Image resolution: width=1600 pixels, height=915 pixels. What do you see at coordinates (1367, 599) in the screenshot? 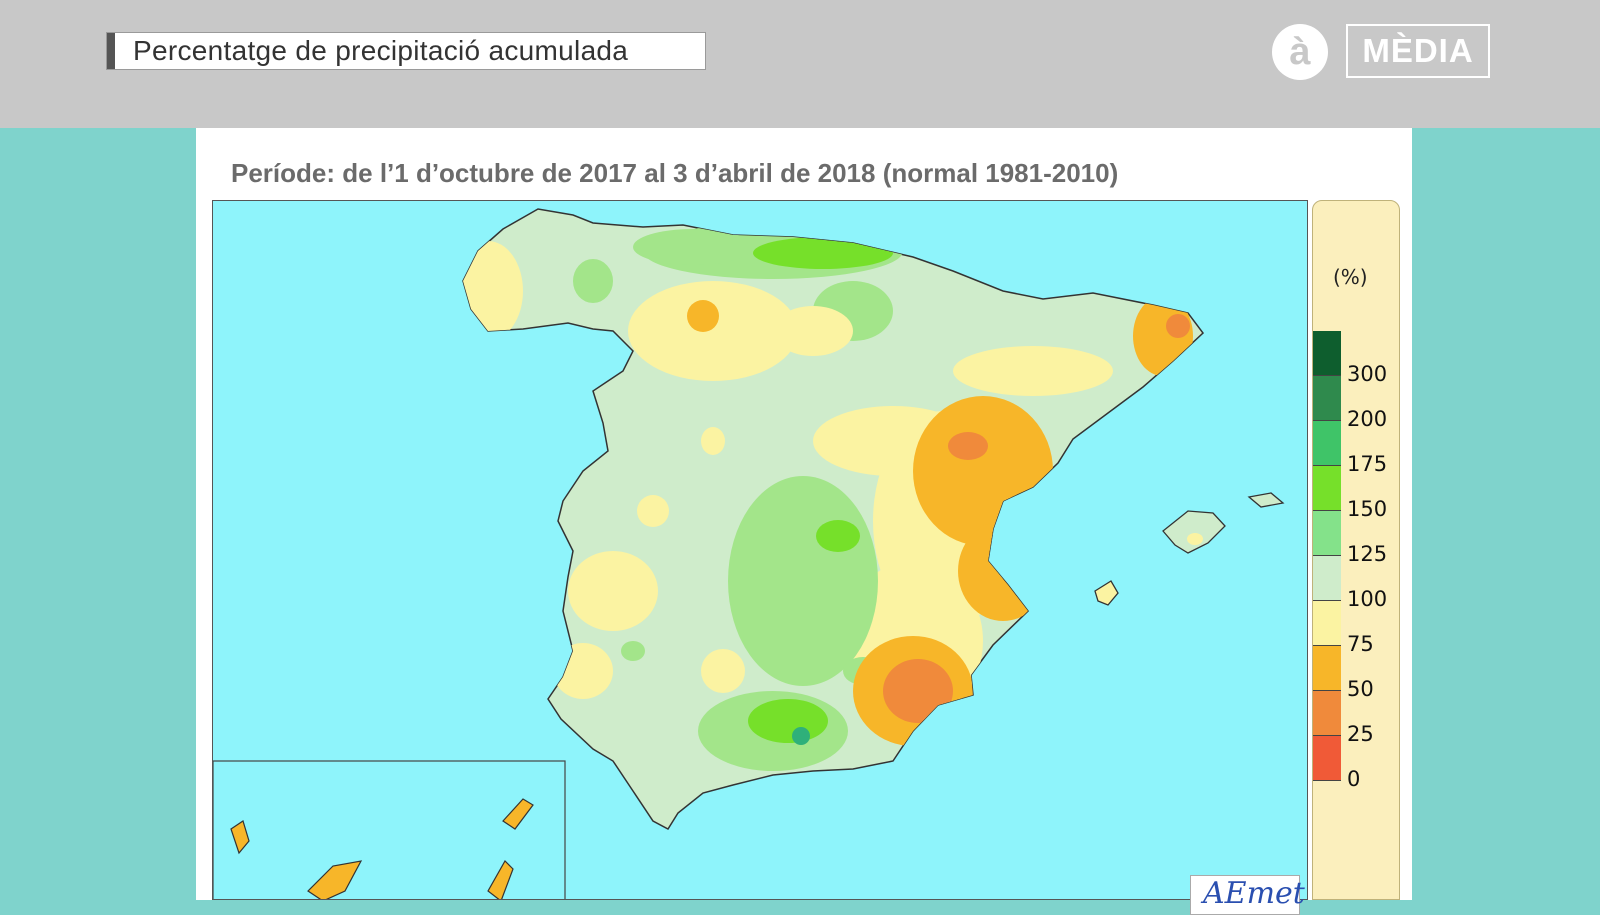
I see `legend-tick-label: 100` at bounding box center [1367, 599].